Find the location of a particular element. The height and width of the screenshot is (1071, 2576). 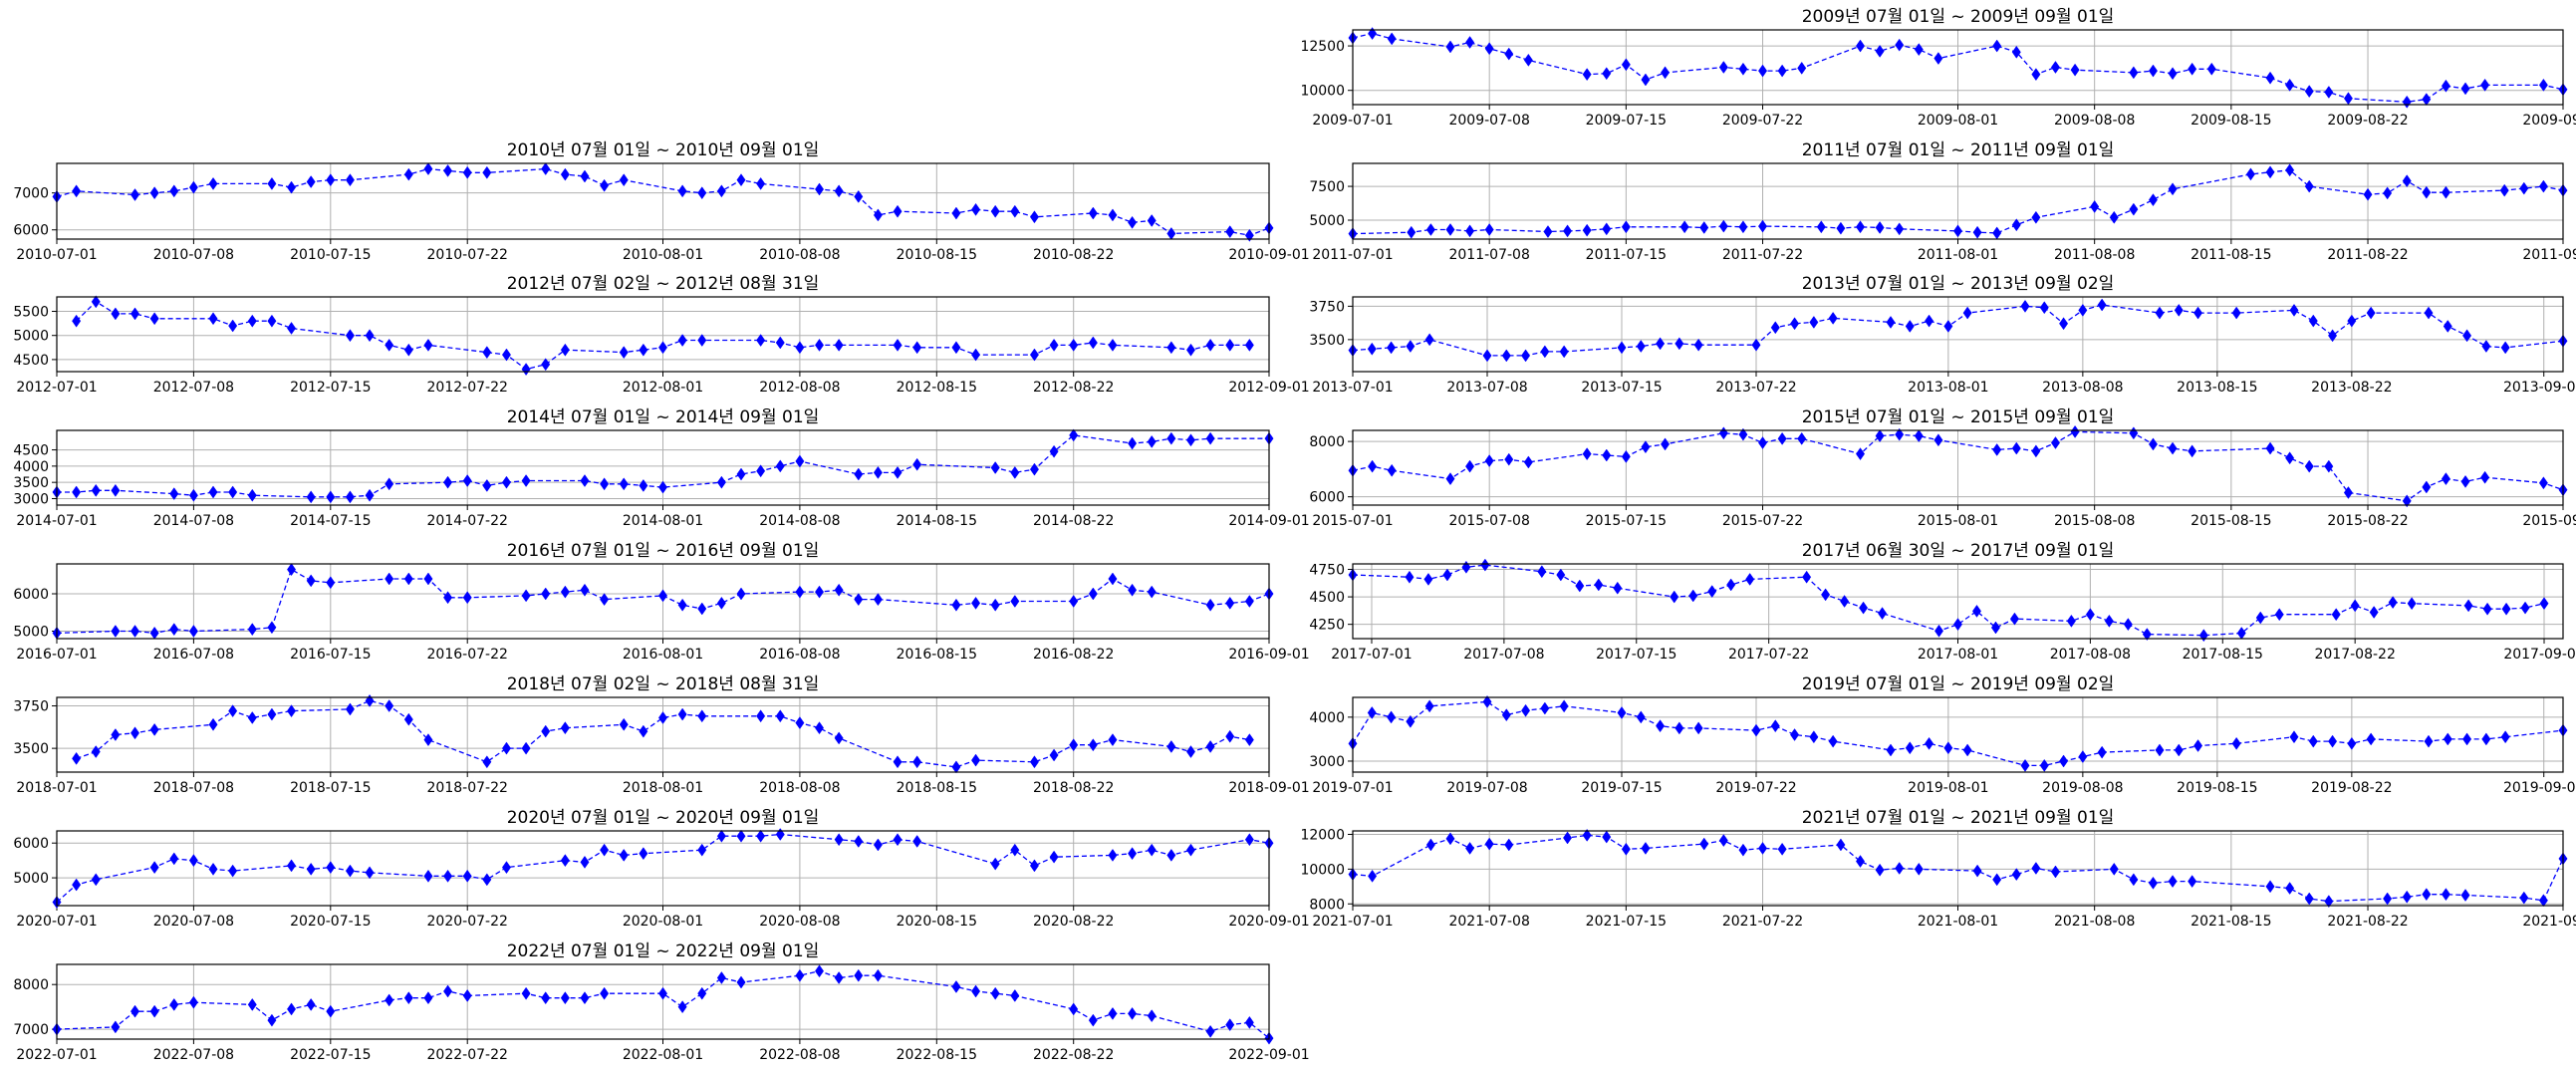

x-tick-label: 2021-08-22 is located at coordinates (2367, 922).